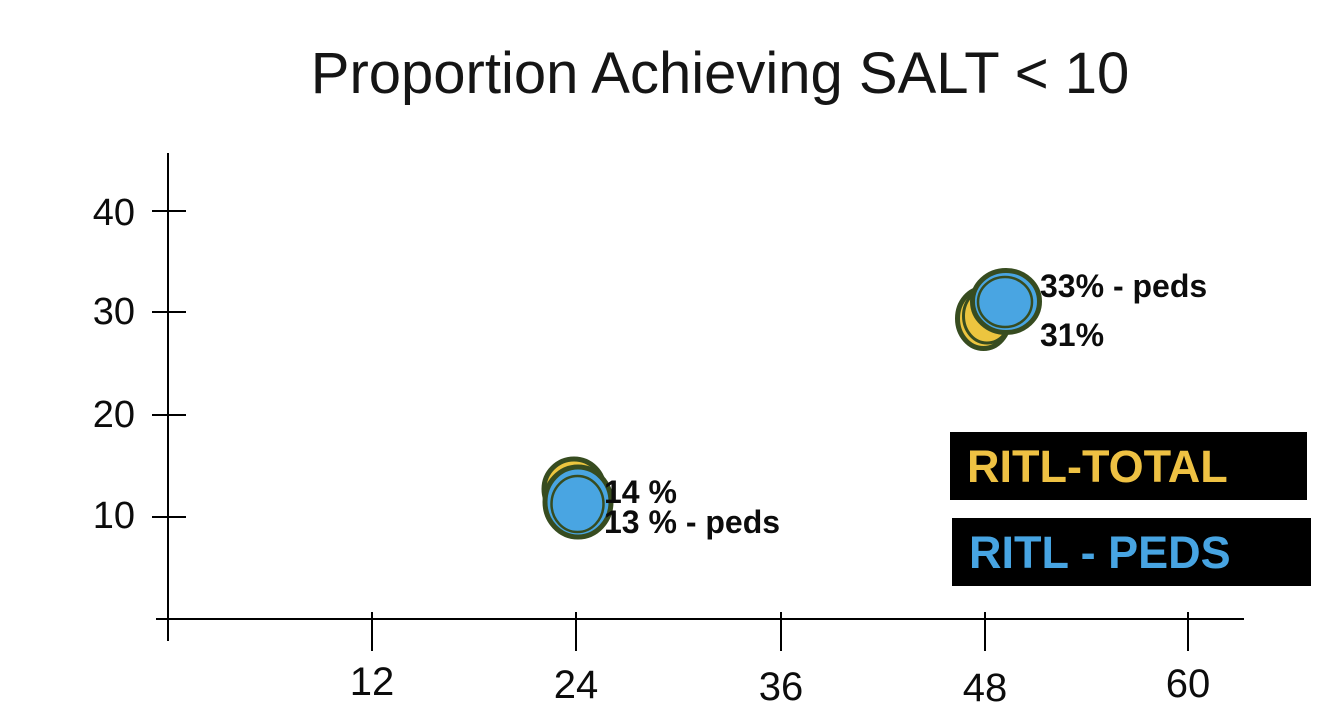 The image size is (1342, 720). What do you see at coordinates (1100, 552) in the screenshot?
I see `legend-label-ritl-peds: RITL - PEDS` at bounding box center [1100, 552].